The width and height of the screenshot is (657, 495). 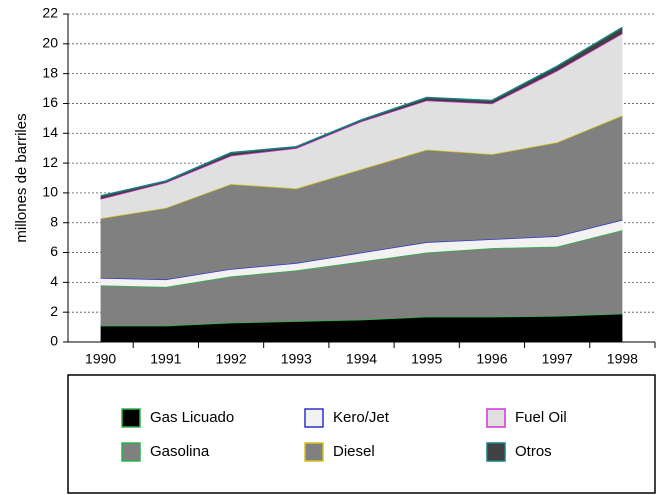 I want to click on y-tick-label: 0, so click(x=54, y=341).